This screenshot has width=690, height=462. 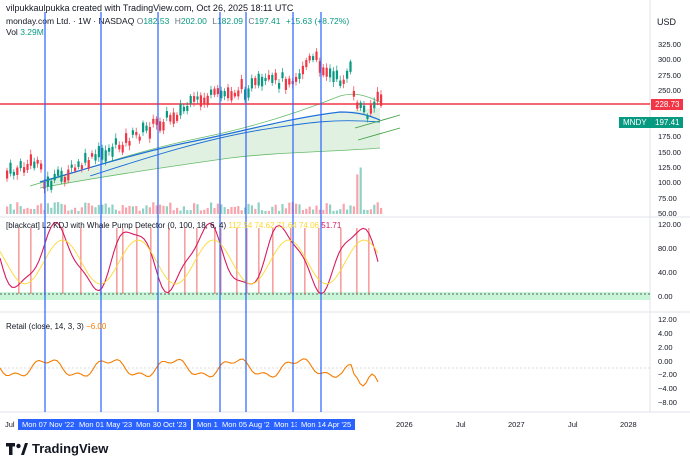 I want to click on last-price-badge: 197.41, so click(x=667, y=122).